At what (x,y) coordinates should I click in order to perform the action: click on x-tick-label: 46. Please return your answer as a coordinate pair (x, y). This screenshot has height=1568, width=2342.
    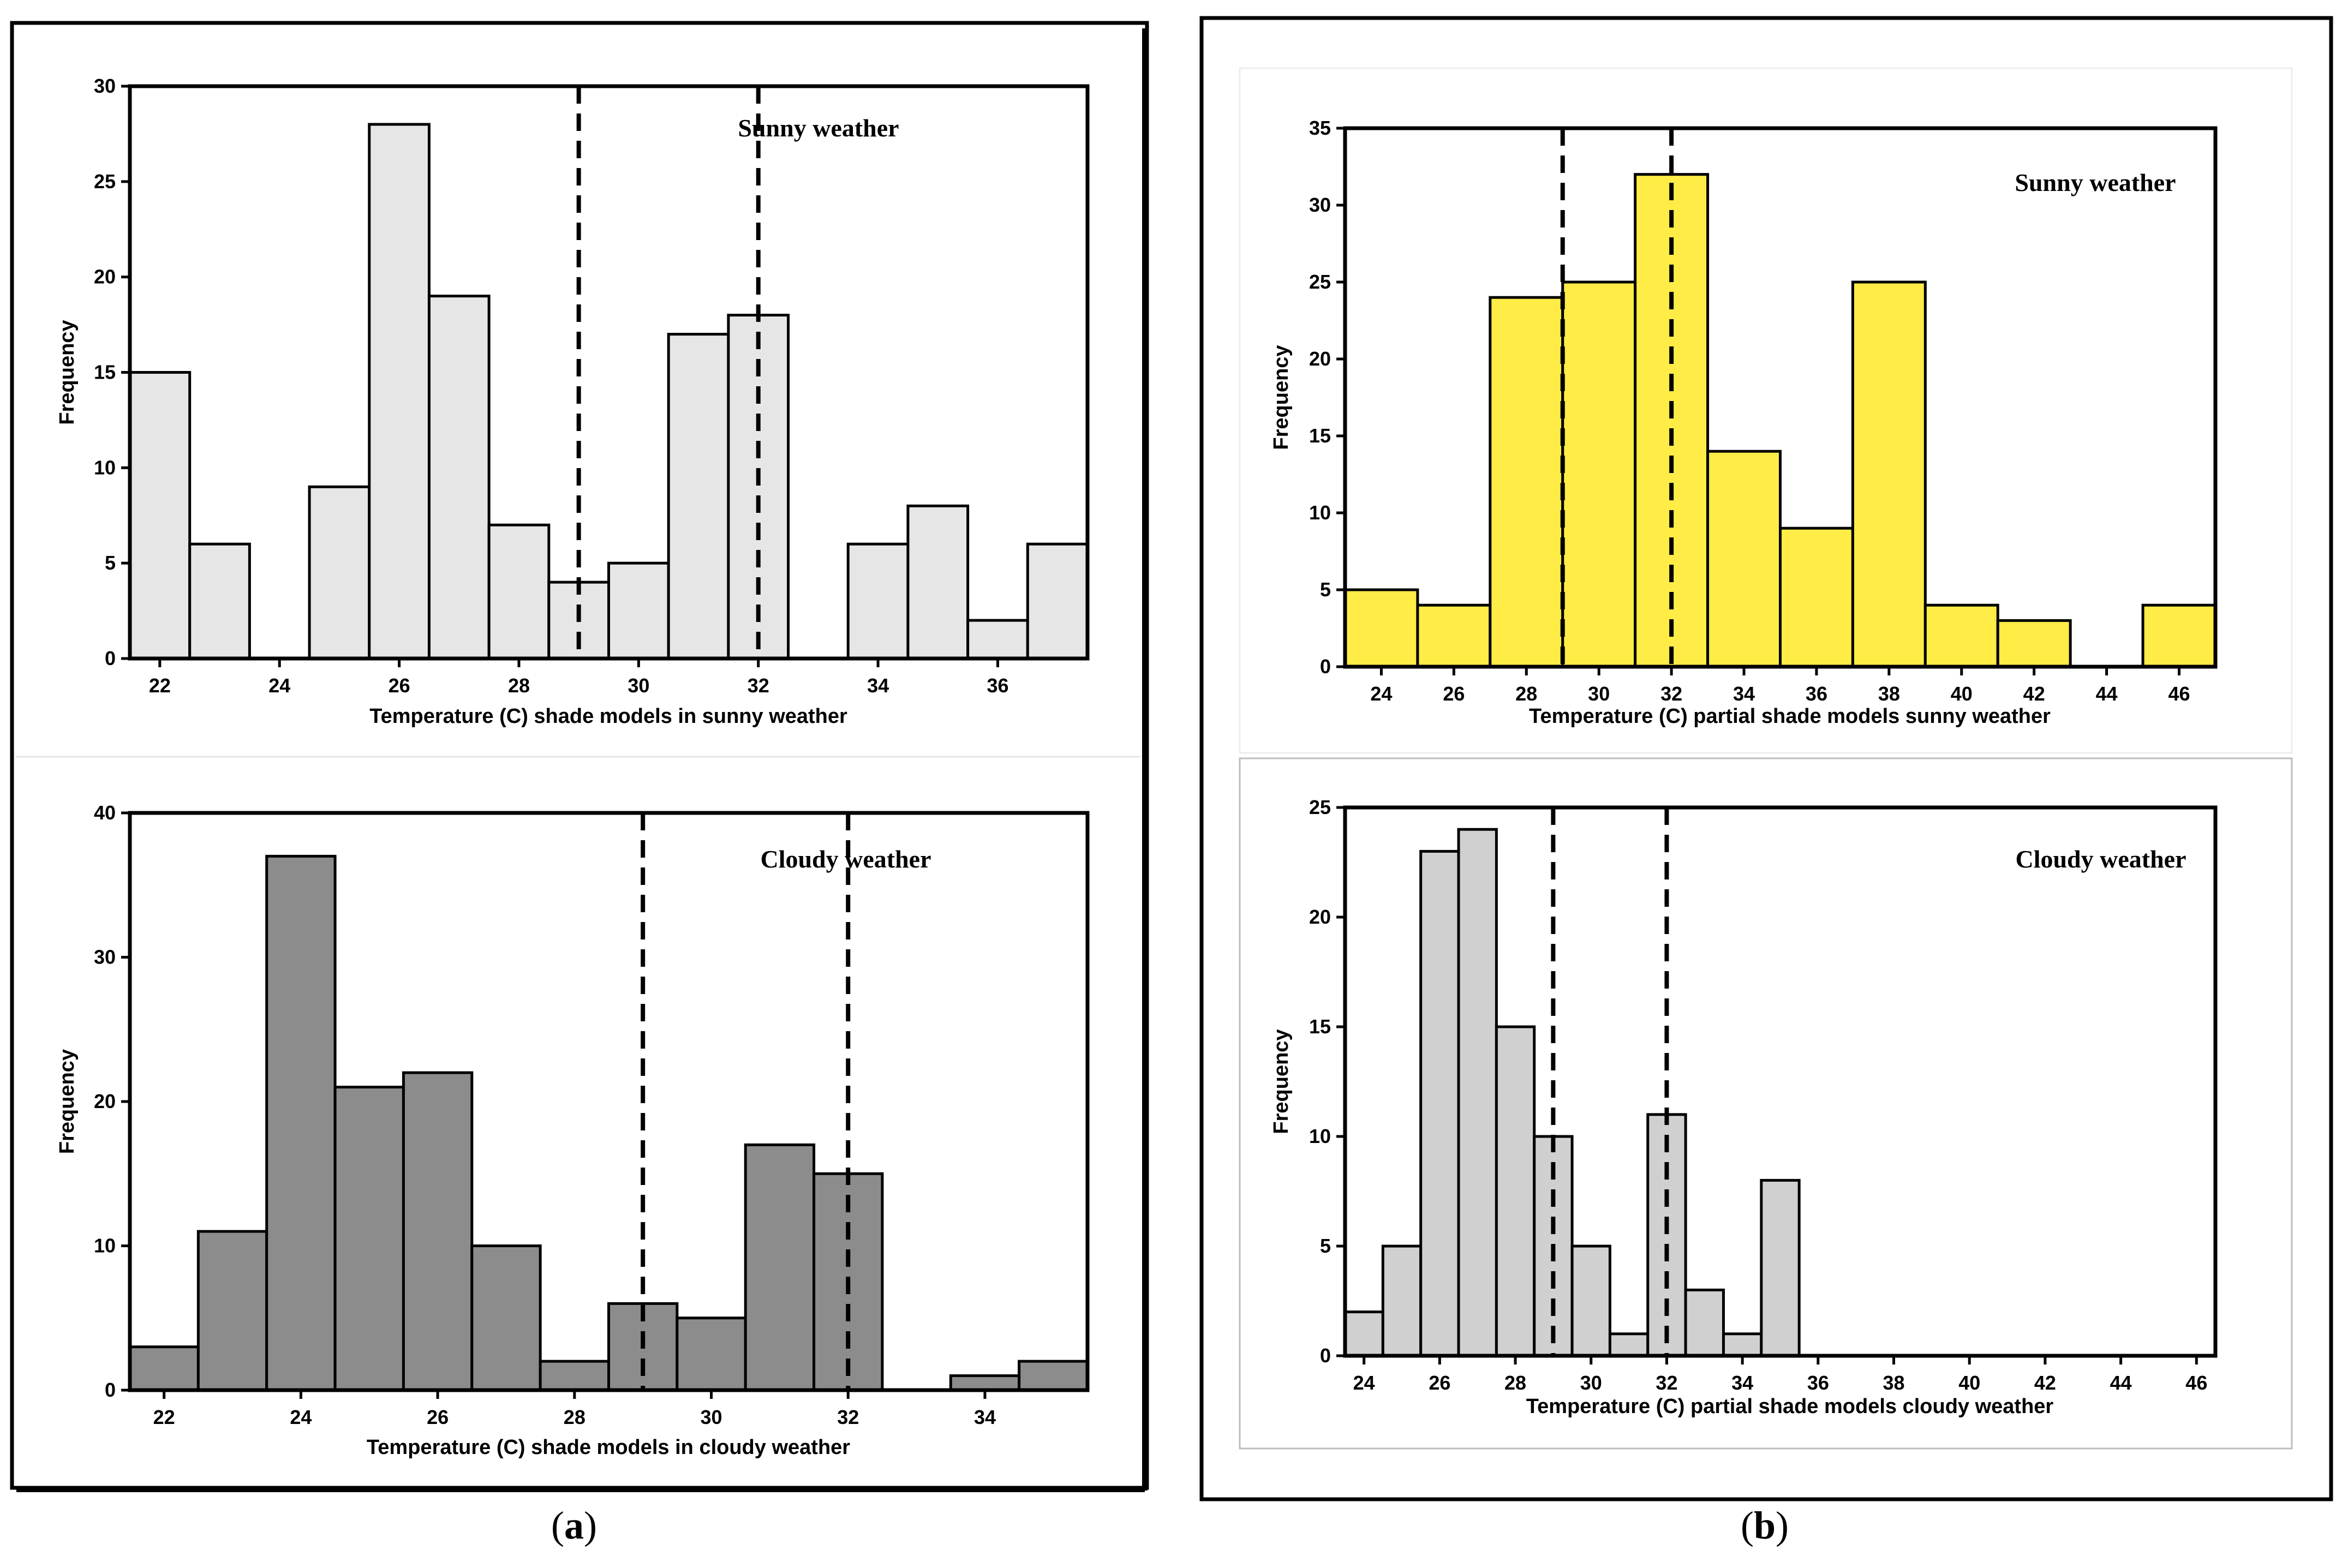
    Looking at the image, I should click on (2196, 1383).